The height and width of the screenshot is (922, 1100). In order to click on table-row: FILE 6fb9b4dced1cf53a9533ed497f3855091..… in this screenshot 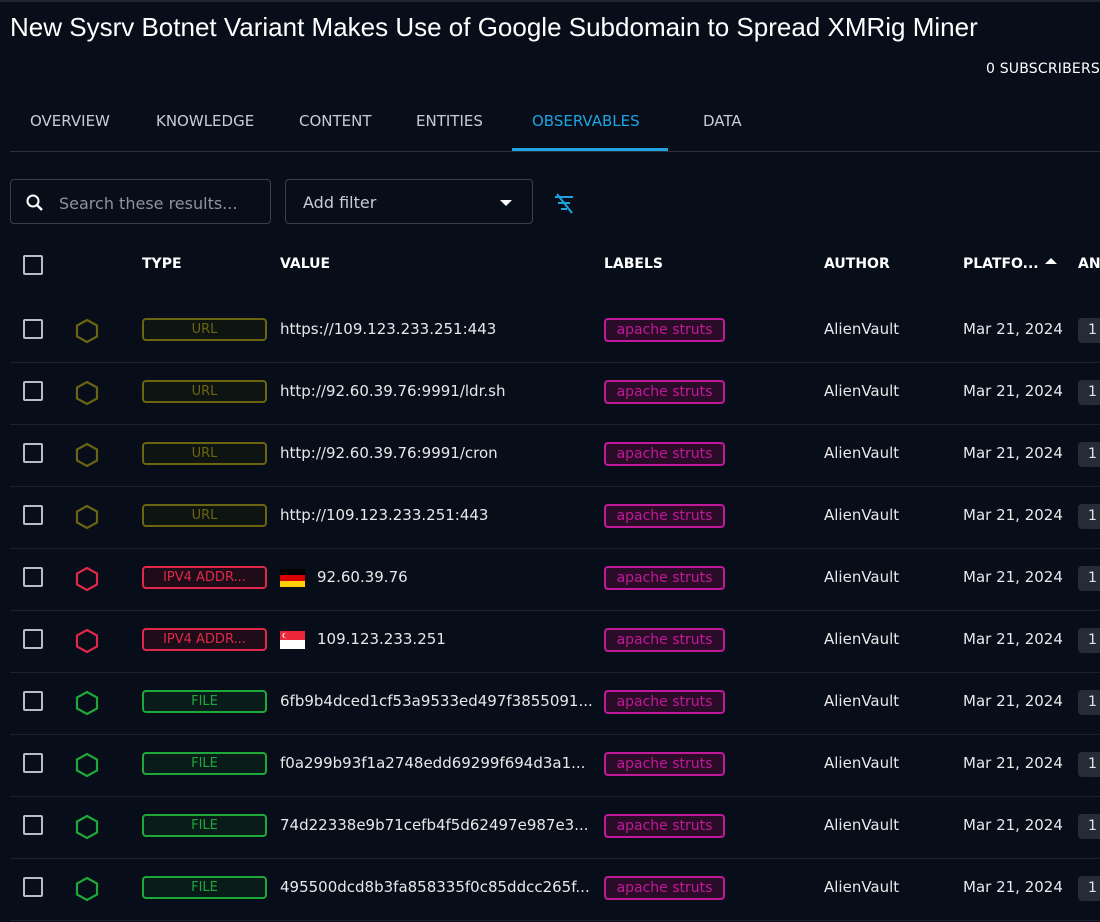, I will do `click(555, 703)`.